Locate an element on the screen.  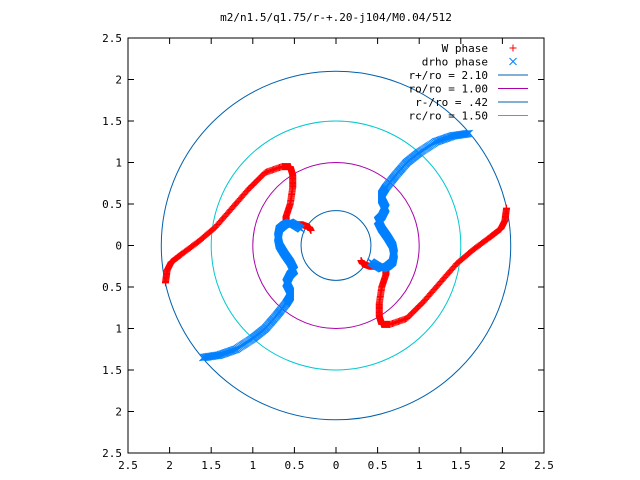
legend-label: W phase is located at coordinates (465, 48).